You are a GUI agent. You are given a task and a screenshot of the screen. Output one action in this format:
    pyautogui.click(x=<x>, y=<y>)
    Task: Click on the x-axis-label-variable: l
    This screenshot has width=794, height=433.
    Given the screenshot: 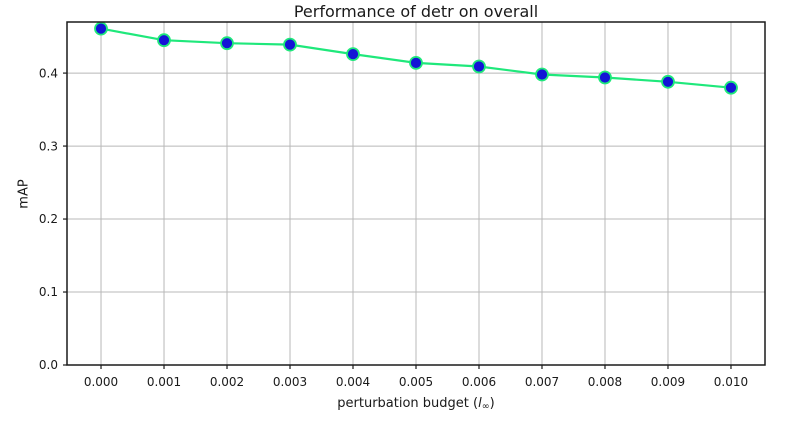 What is the action you would take?
    pyautogui.click(x=480, y=403)
    